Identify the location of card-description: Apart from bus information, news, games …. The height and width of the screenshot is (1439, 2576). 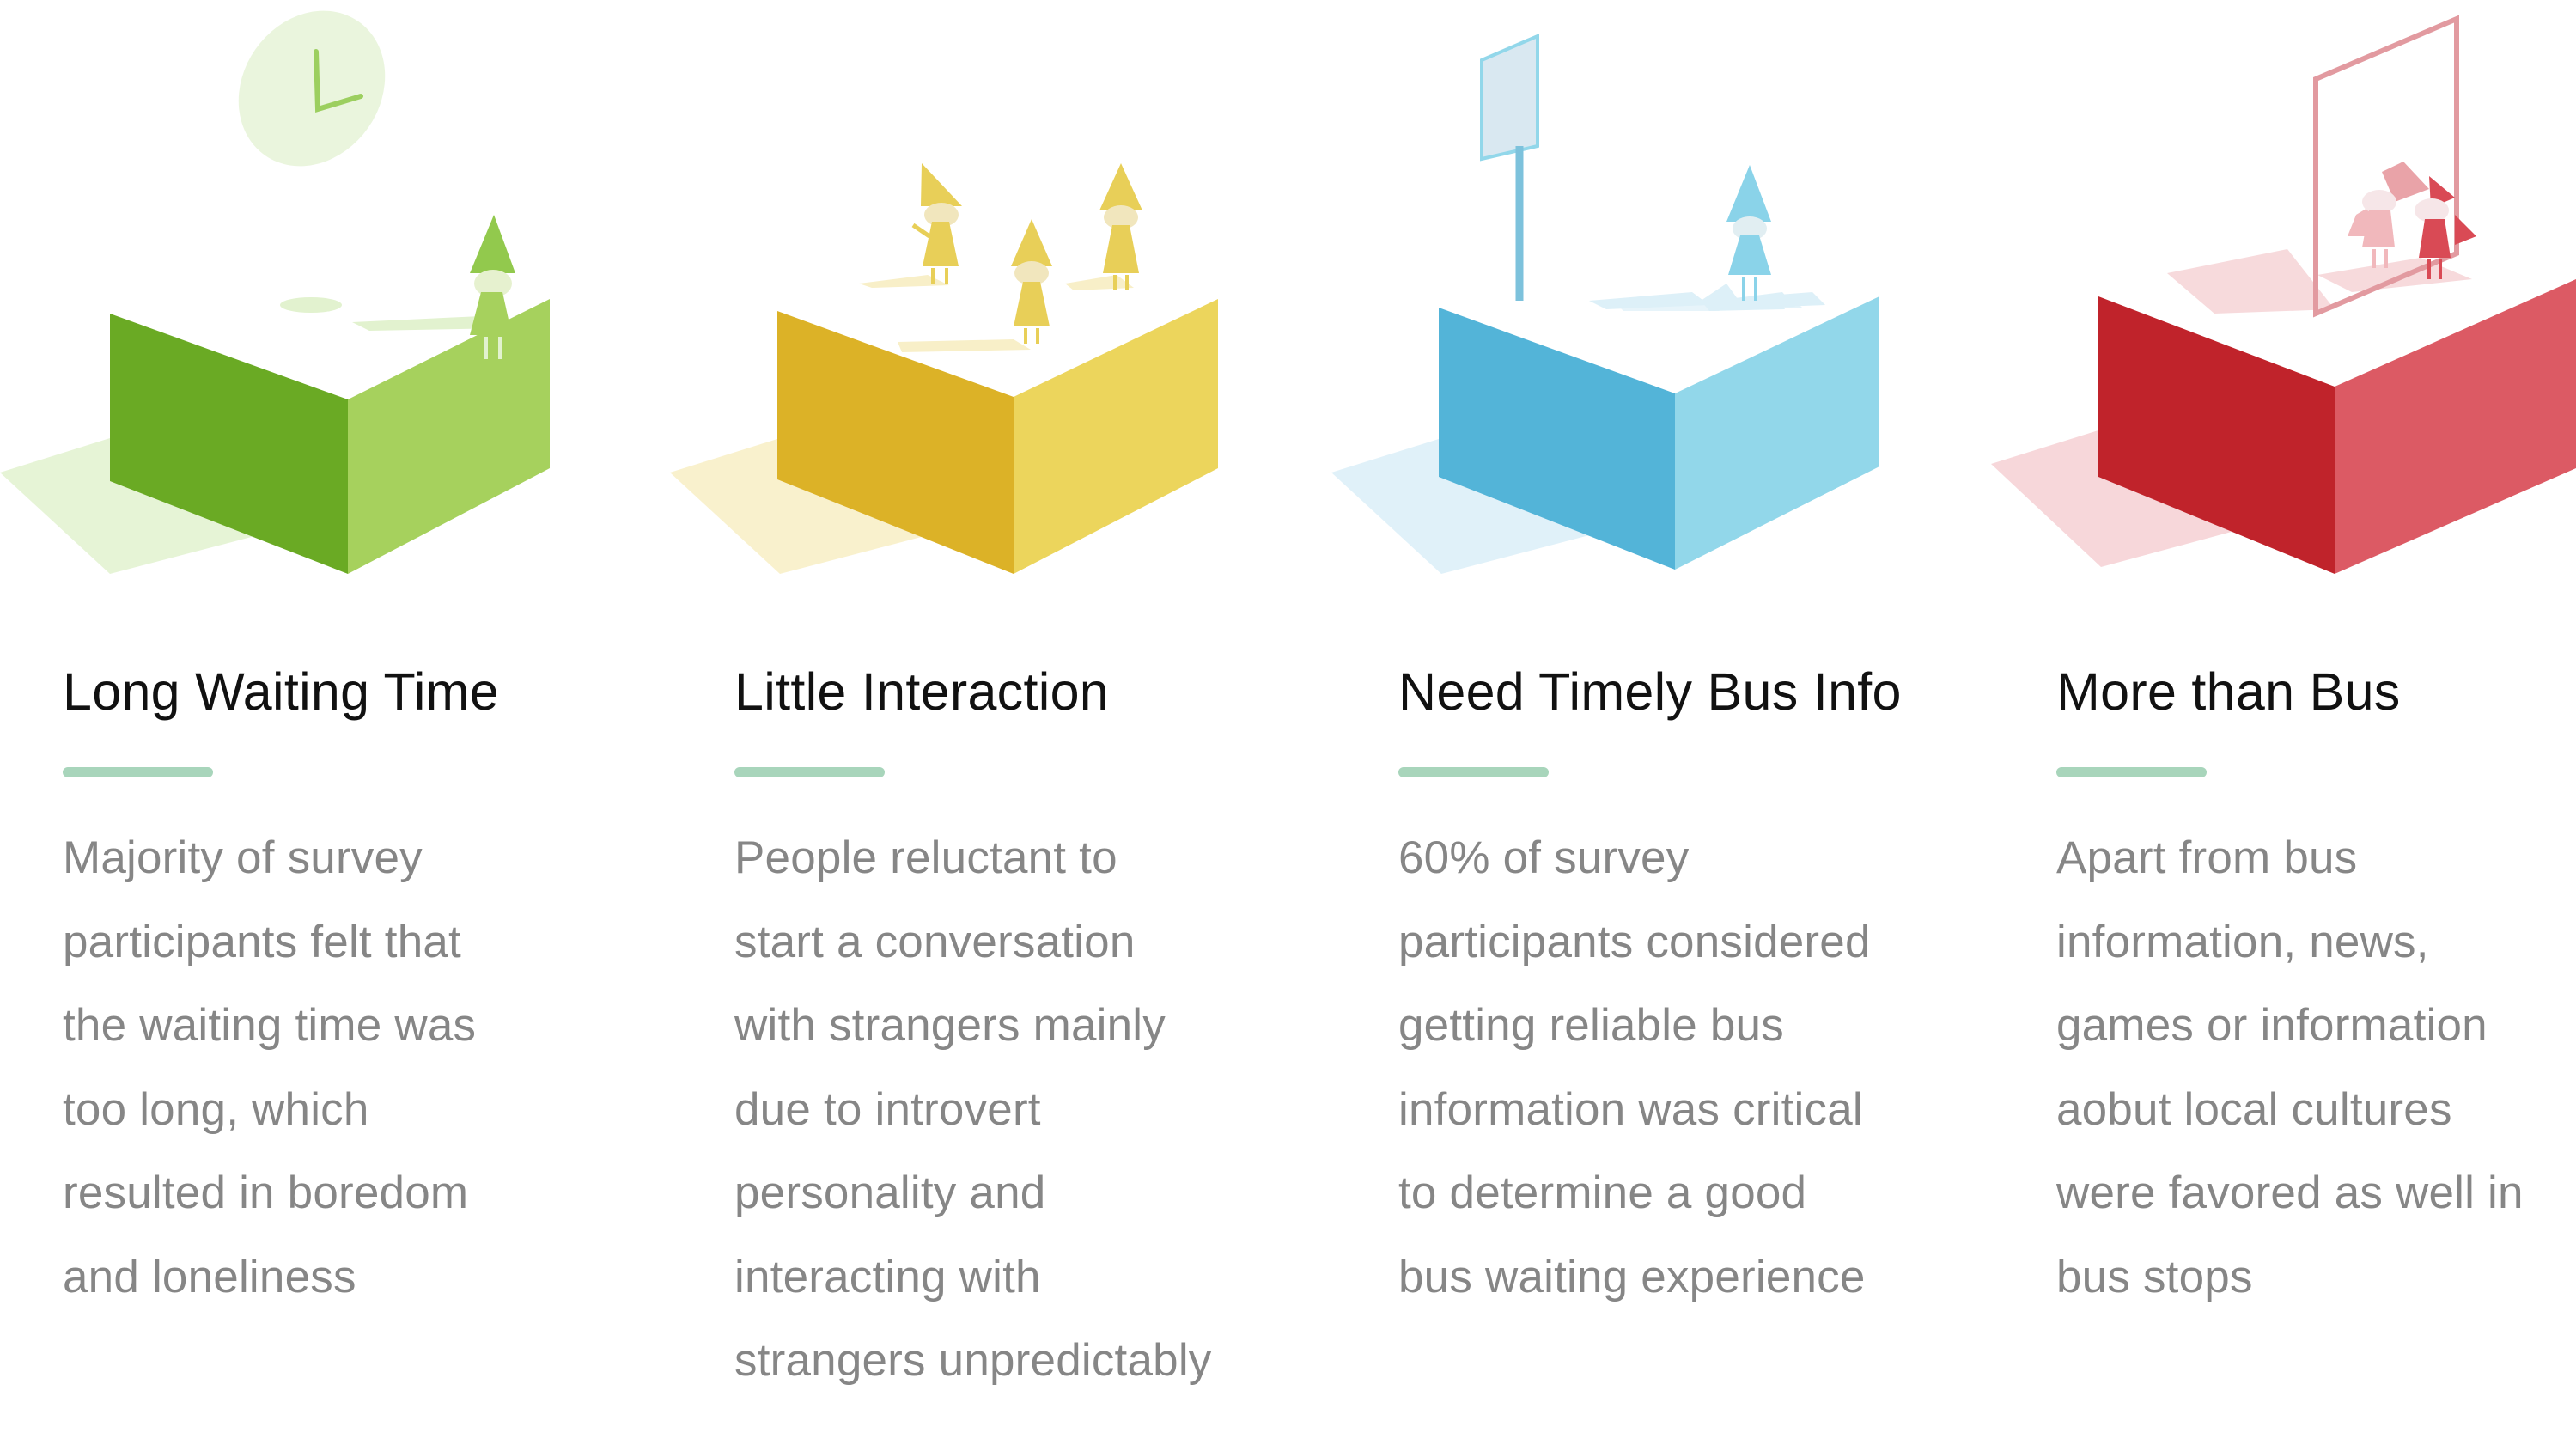
(2290, 1067).